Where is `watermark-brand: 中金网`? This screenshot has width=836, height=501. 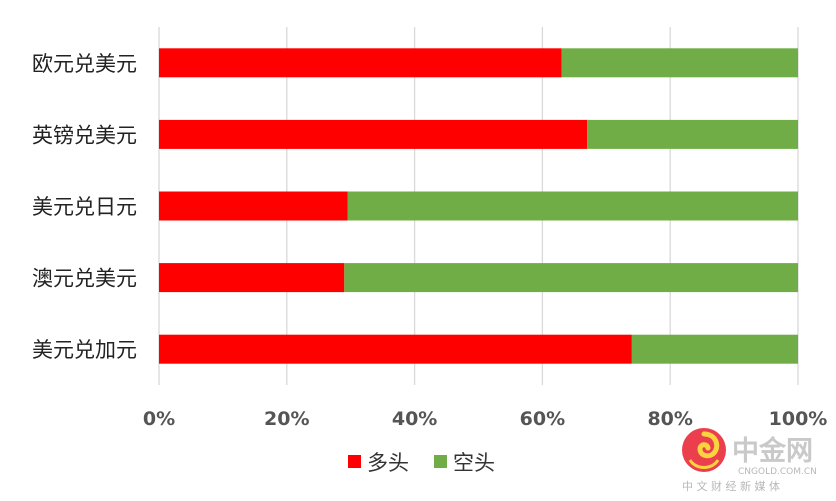 watermark-brand: 中金网 is located at coordinates (772, 451).